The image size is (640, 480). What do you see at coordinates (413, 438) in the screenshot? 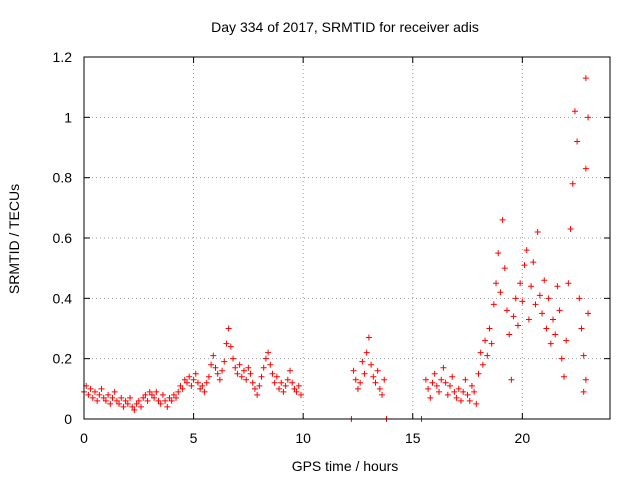
I see `x-tick-label: 15` at bounding box center [413, 438].